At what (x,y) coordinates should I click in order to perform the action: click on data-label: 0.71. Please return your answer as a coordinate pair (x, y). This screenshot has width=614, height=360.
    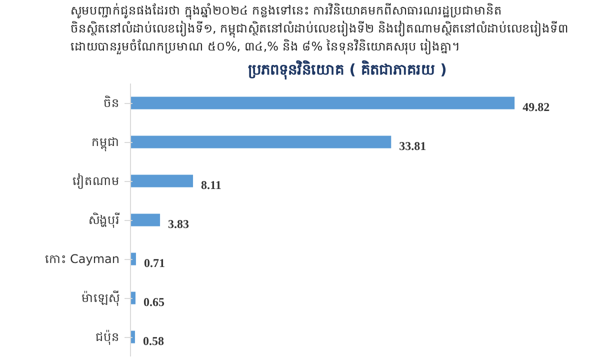
    Looking at the image, I should click on (154, 263).